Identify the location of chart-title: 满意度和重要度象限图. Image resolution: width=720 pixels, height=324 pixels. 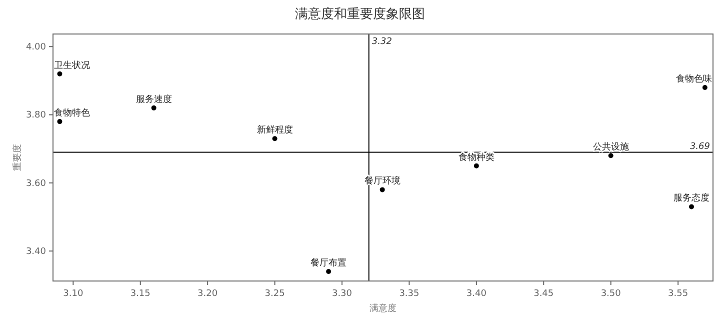
(360, 14).